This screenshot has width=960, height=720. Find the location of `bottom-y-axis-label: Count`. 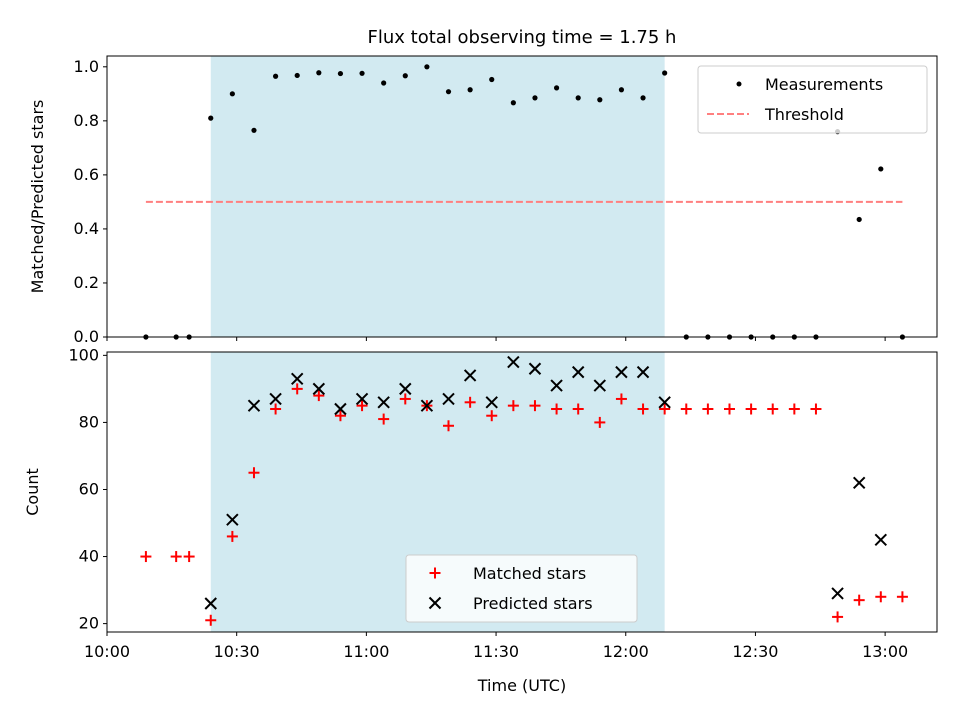

bottom-y-axis-label: Count is located at coordinates (32, 492).